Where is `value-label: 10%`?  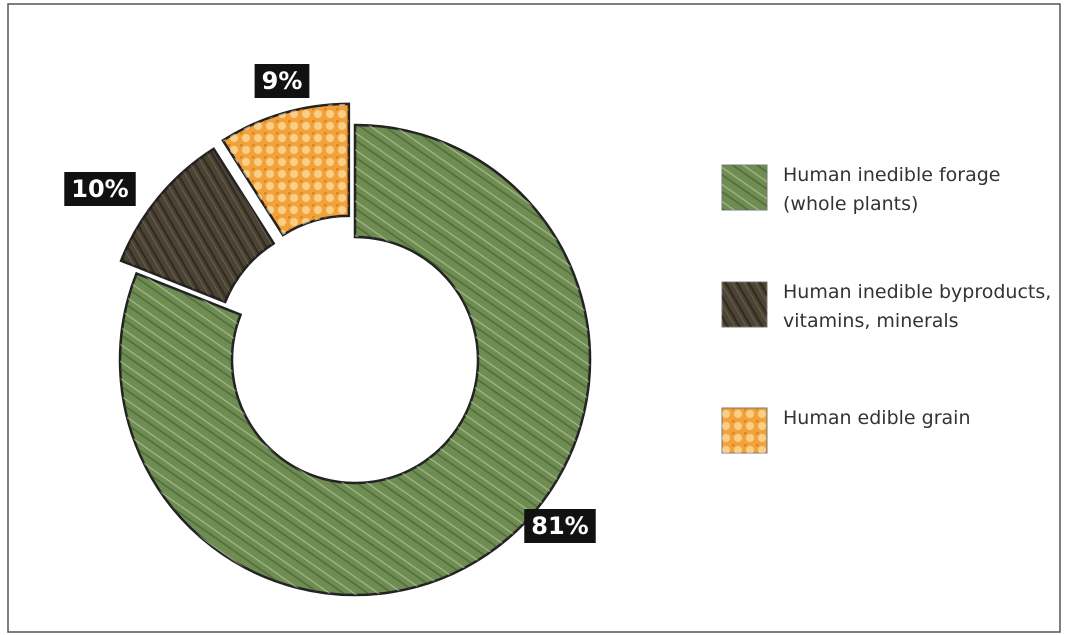 value-label: 10% is located at coordinates (99, 189).